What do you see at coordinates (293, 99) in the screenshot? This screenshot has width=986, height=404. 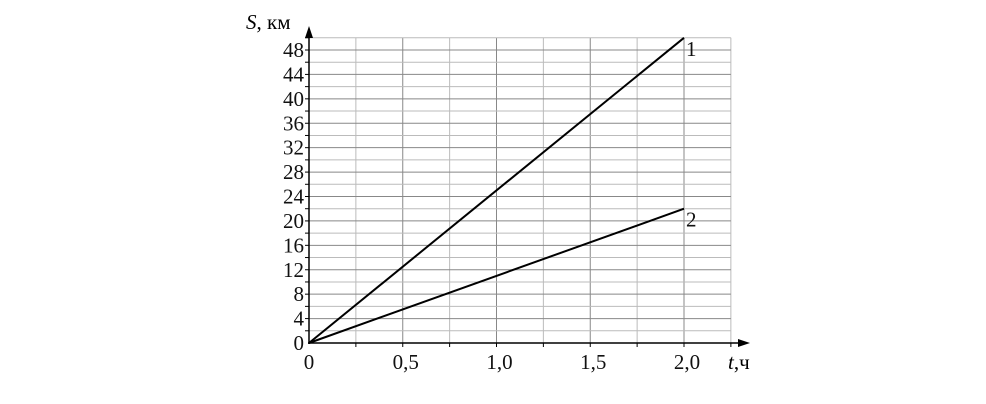 I see `y-tick-label: 40` at bounding box center [293, 99].